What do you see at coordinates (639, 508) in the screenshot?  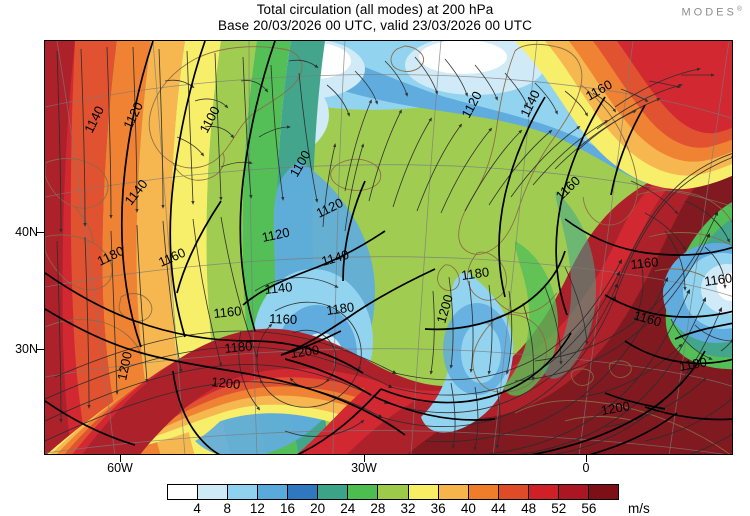 I see `colorbar-unit-label: m/s` at bounding box center [639, 508].